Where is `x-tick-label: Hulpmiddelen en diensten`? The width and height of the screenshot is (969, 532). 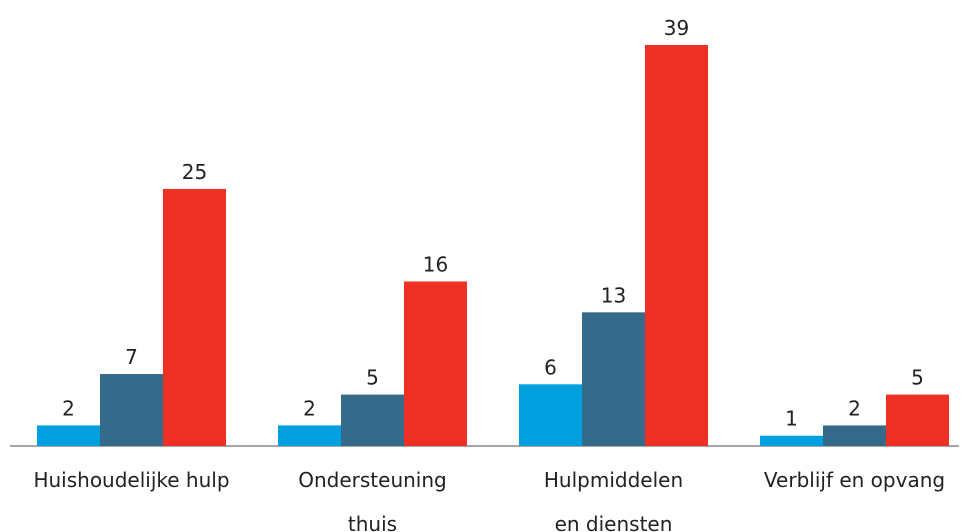
x-tick-label: Hulpmiddelen en diensten is located at coordinates (613, 500).